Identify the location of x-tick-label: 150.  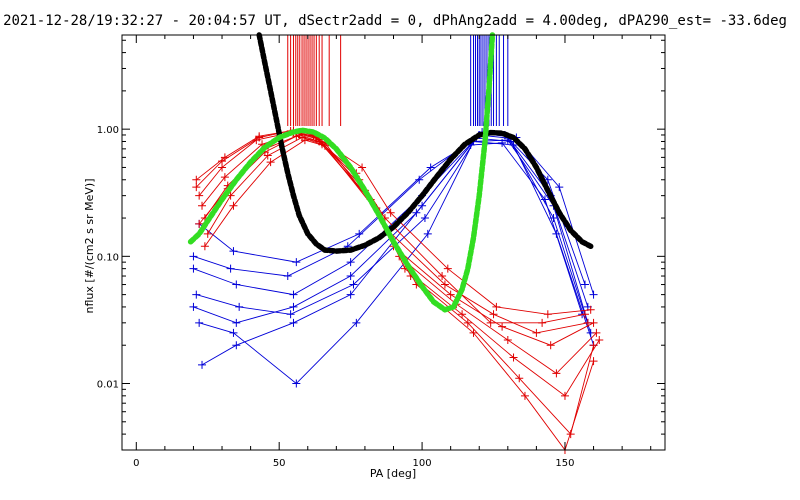
(564, 463).